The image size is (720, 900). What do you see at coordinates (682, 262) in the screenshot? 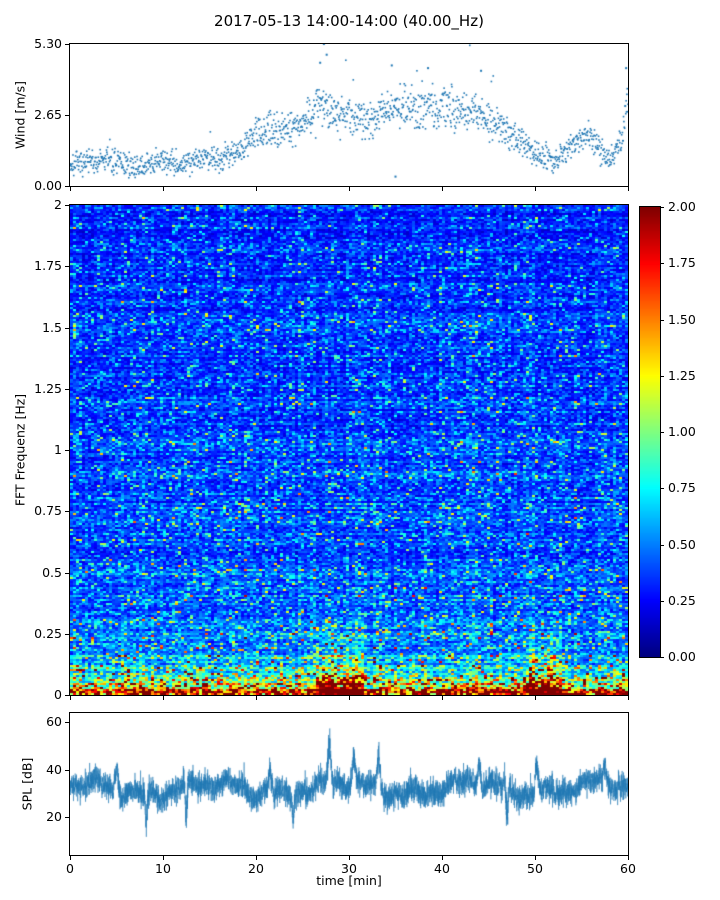
I see `colorbar-tick-label: 1.75` at bounding box center [682, 262].